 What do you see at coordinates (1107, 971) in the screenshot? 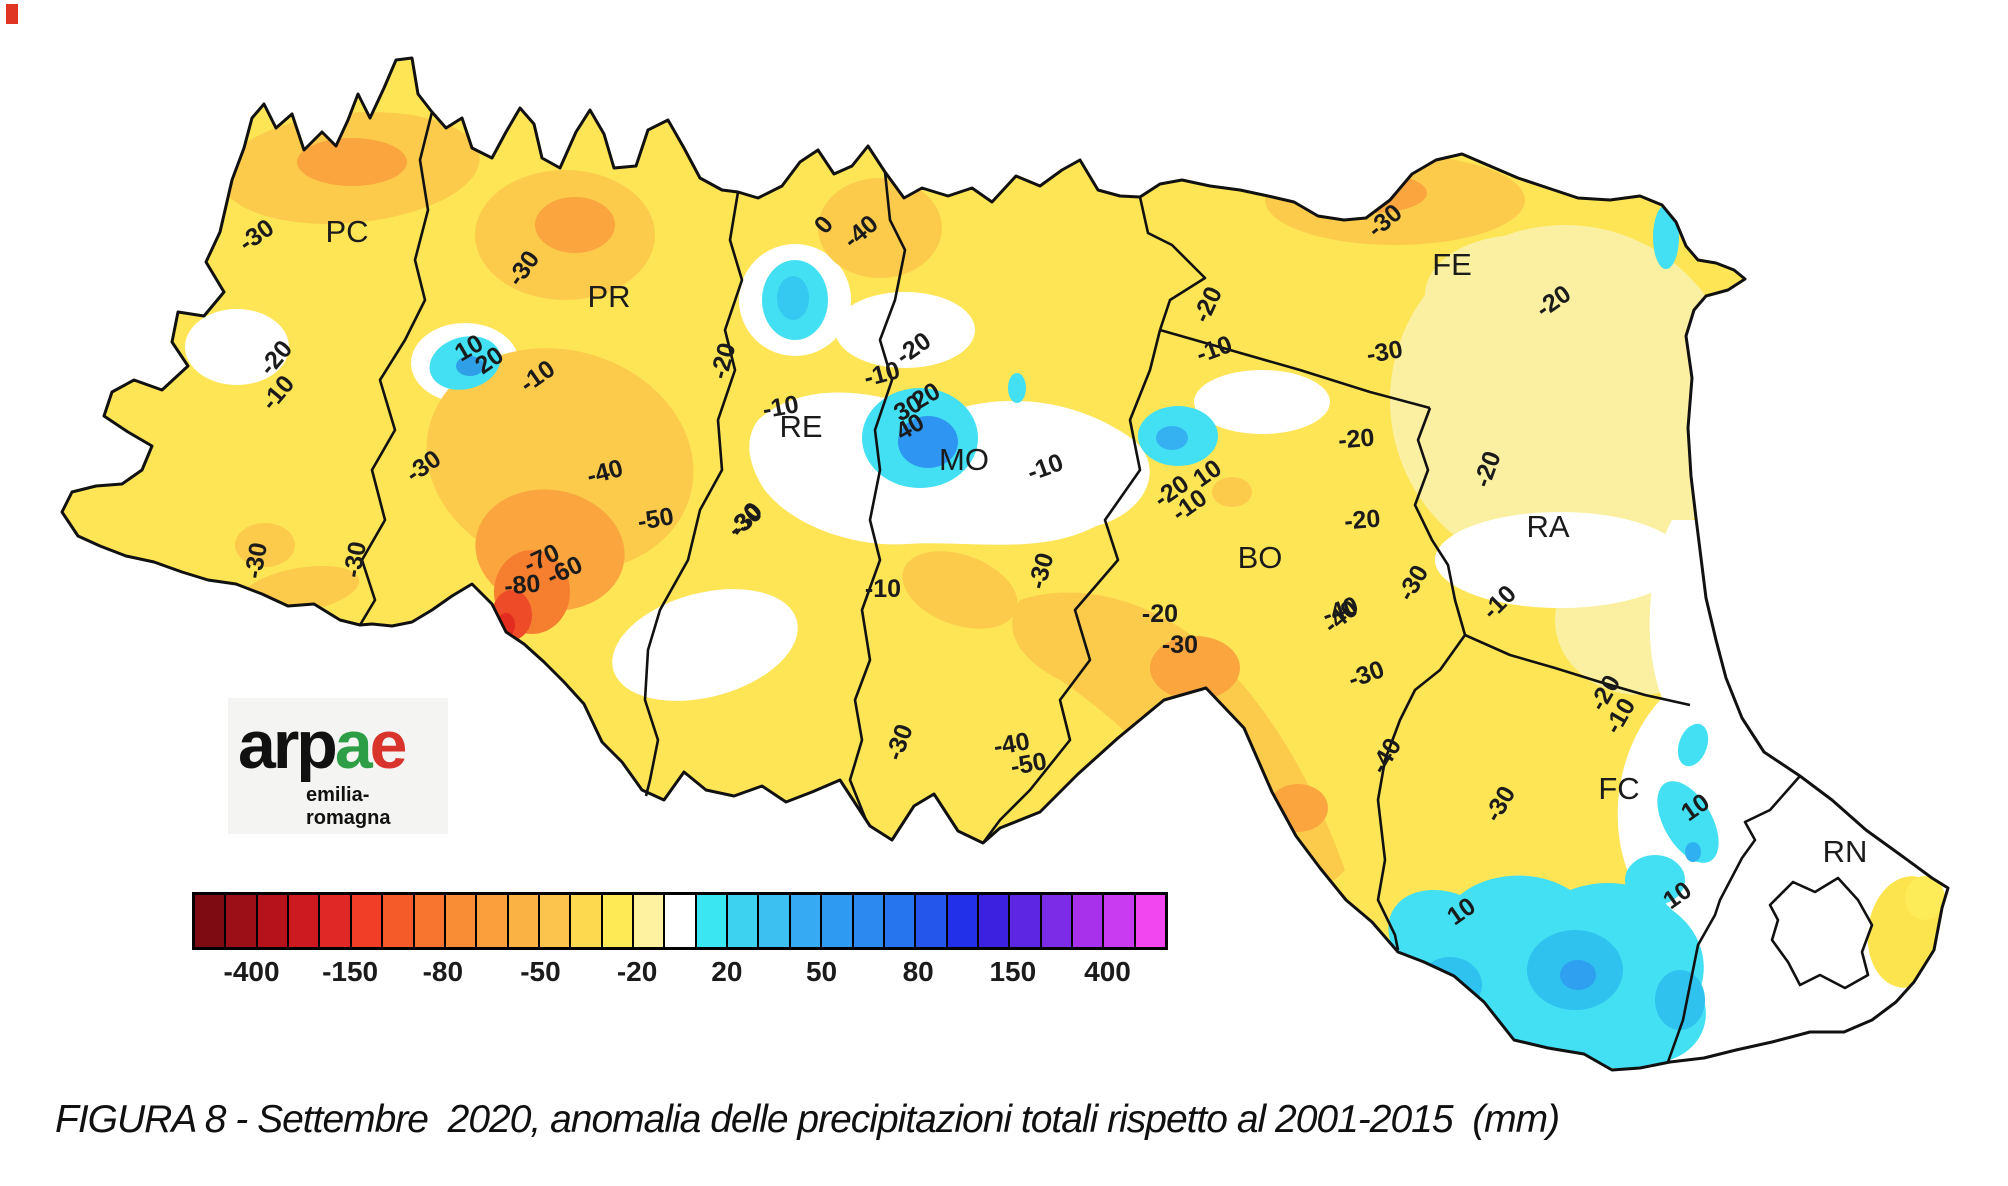
I see `colorbar-tick-label: 400` at bounding box center [1107, 971].